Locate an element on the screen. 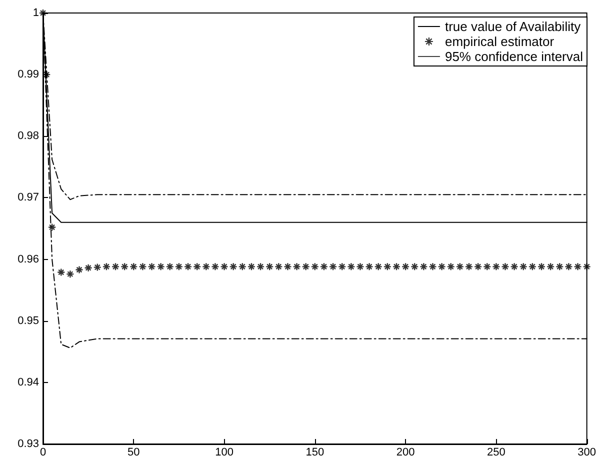 The width and height of the screenshot is (599, 466). y-tick-label: 0.95 is located at coordinates (28, 320).